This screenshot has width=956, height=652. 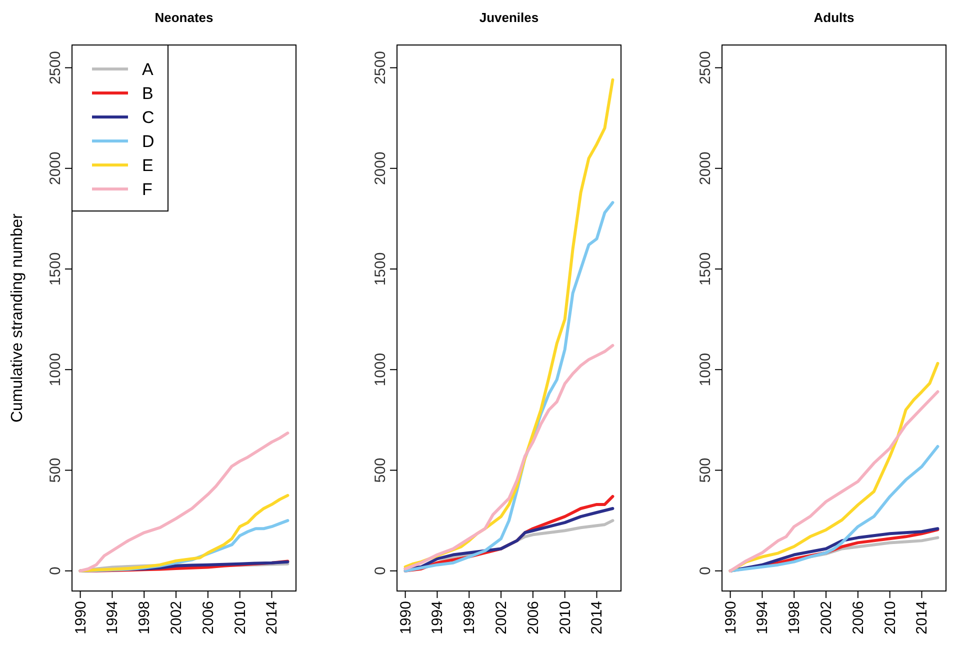 What do you see at coordinates (147, 189) in the screenshot?
I see `legend-label: F` at bounding box center [147, 189].